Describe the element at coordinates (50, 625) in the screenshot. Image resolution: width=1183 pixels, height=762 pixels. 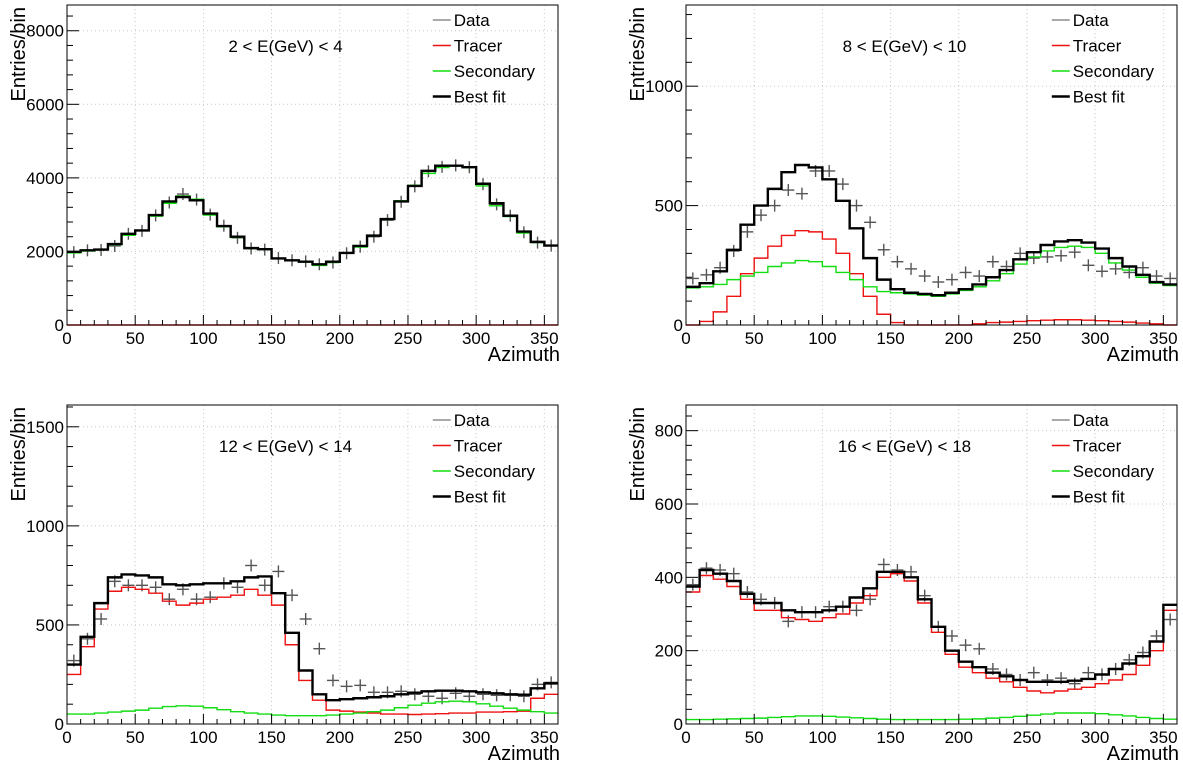
I see `y-tick-label: 500` at that location.